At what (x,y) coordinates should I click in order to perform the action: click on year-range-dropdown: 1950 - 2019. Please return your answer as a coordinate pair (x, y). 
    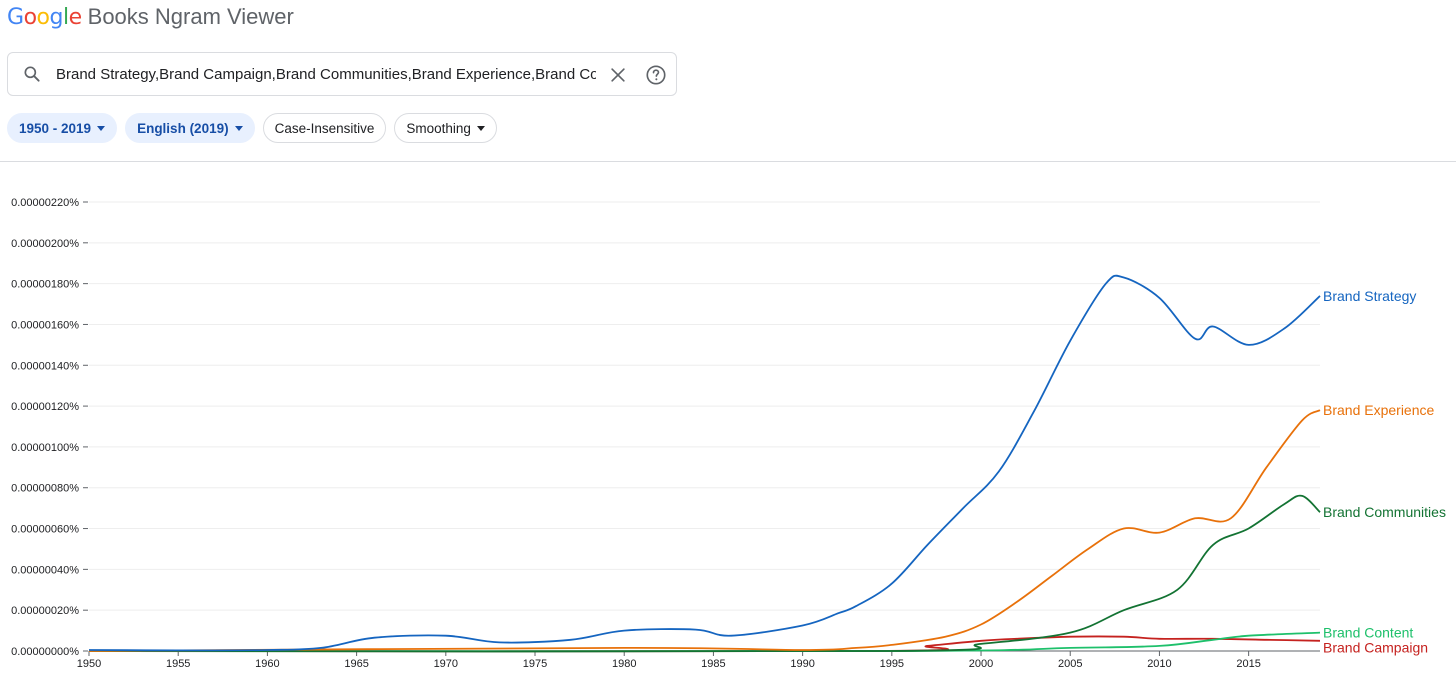
    Looking at the image, I should click on (62, 128).